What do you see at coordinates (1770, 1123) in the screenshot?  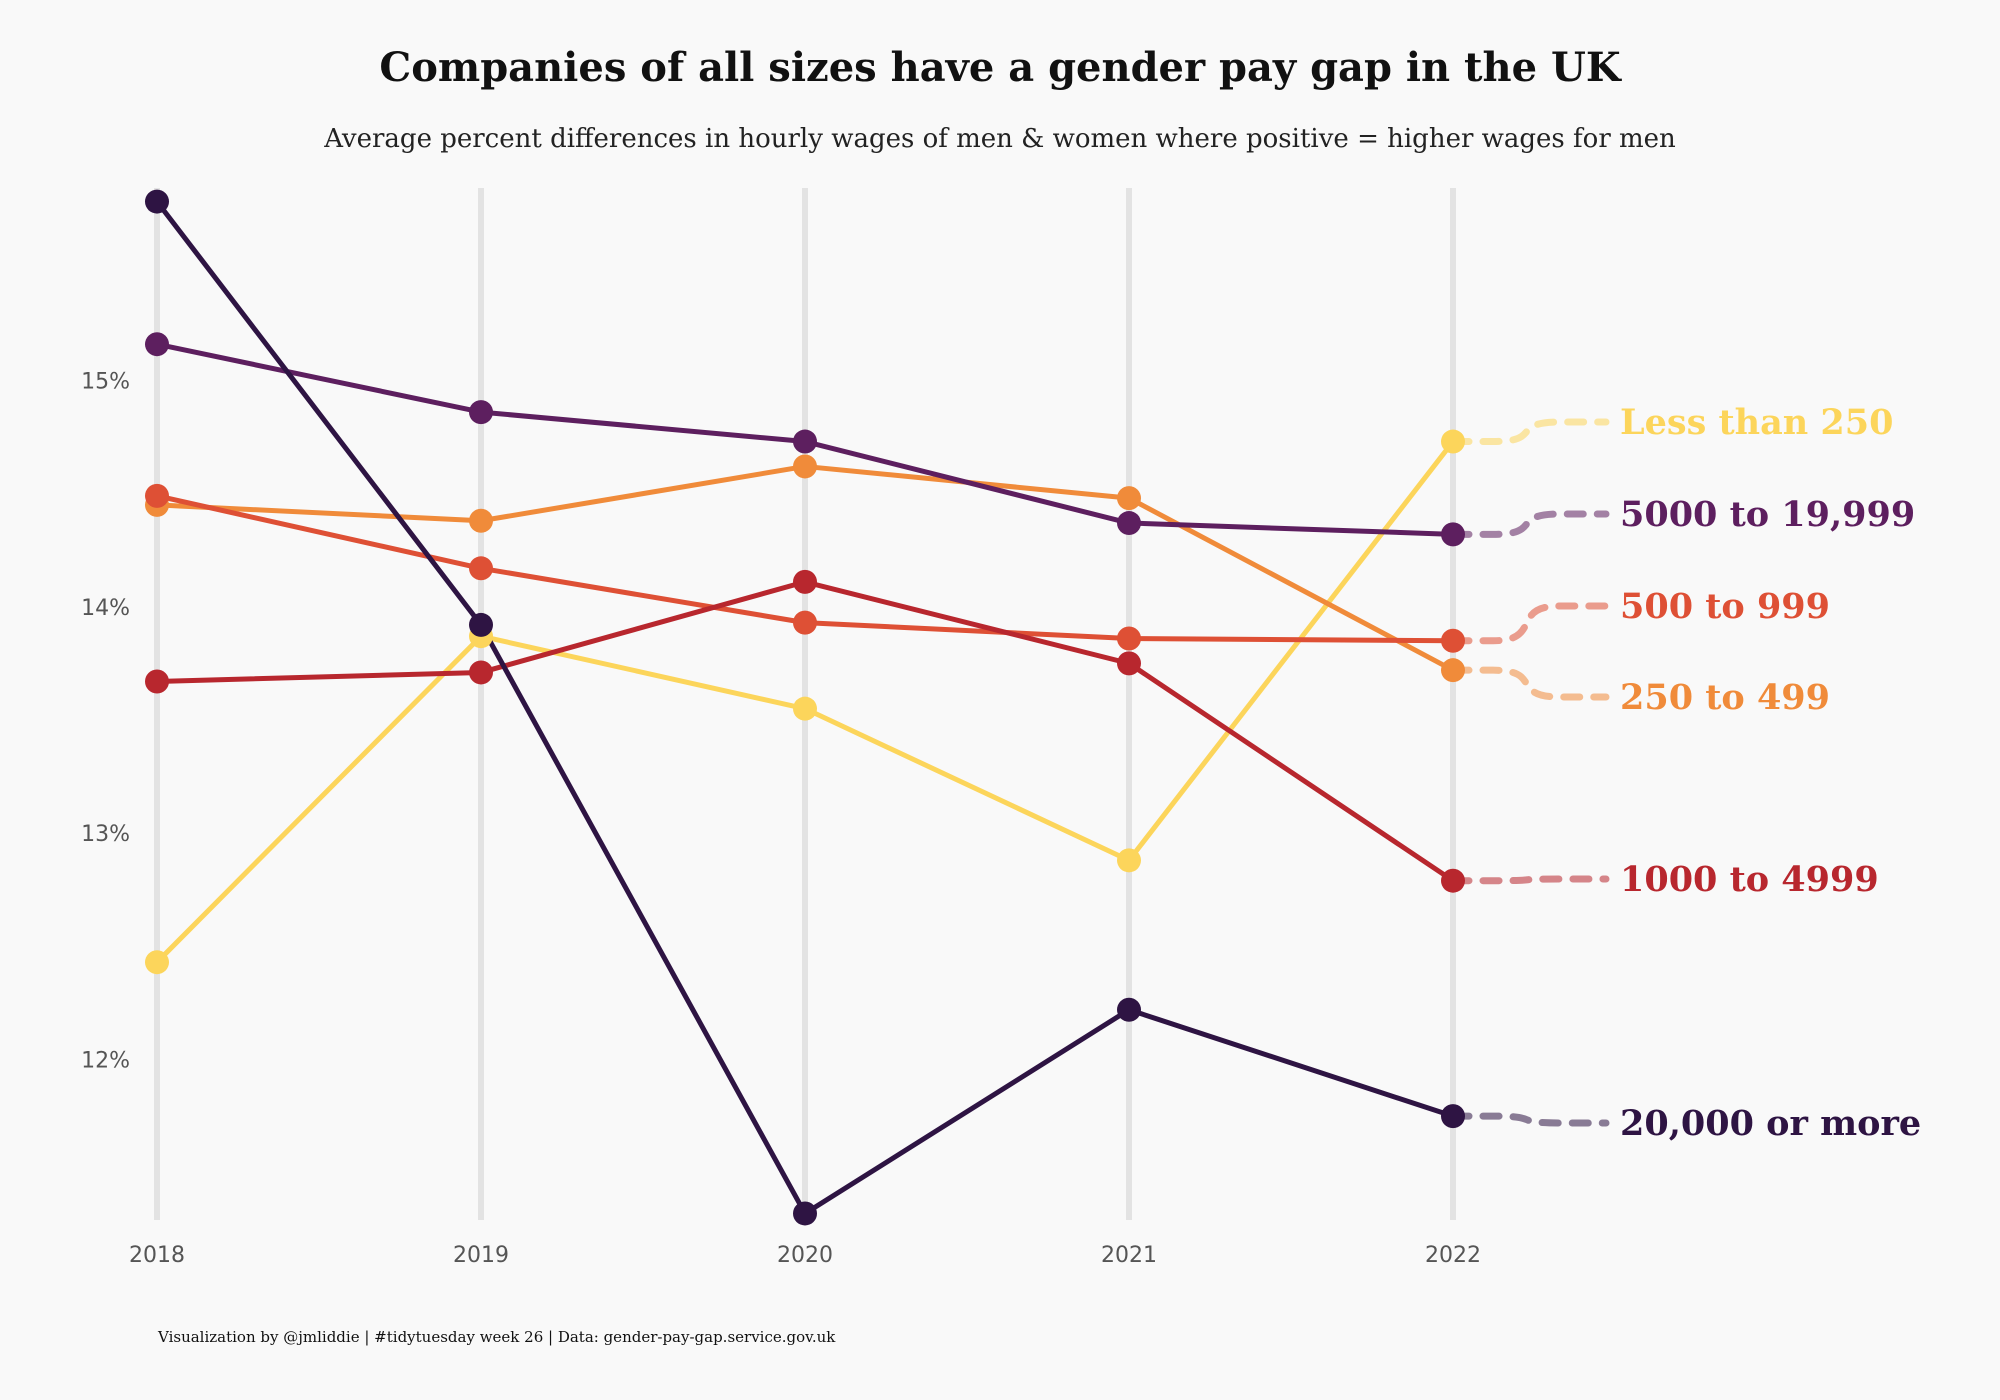 I see `series-label: 20,000 or more` at bounding box center [1770, 1123].